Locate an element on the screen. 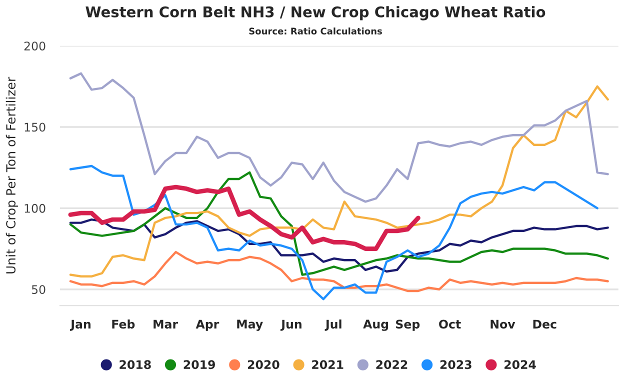  chart-subtitle: Source: Ratio Calculations is located at coordinates (315, 31).